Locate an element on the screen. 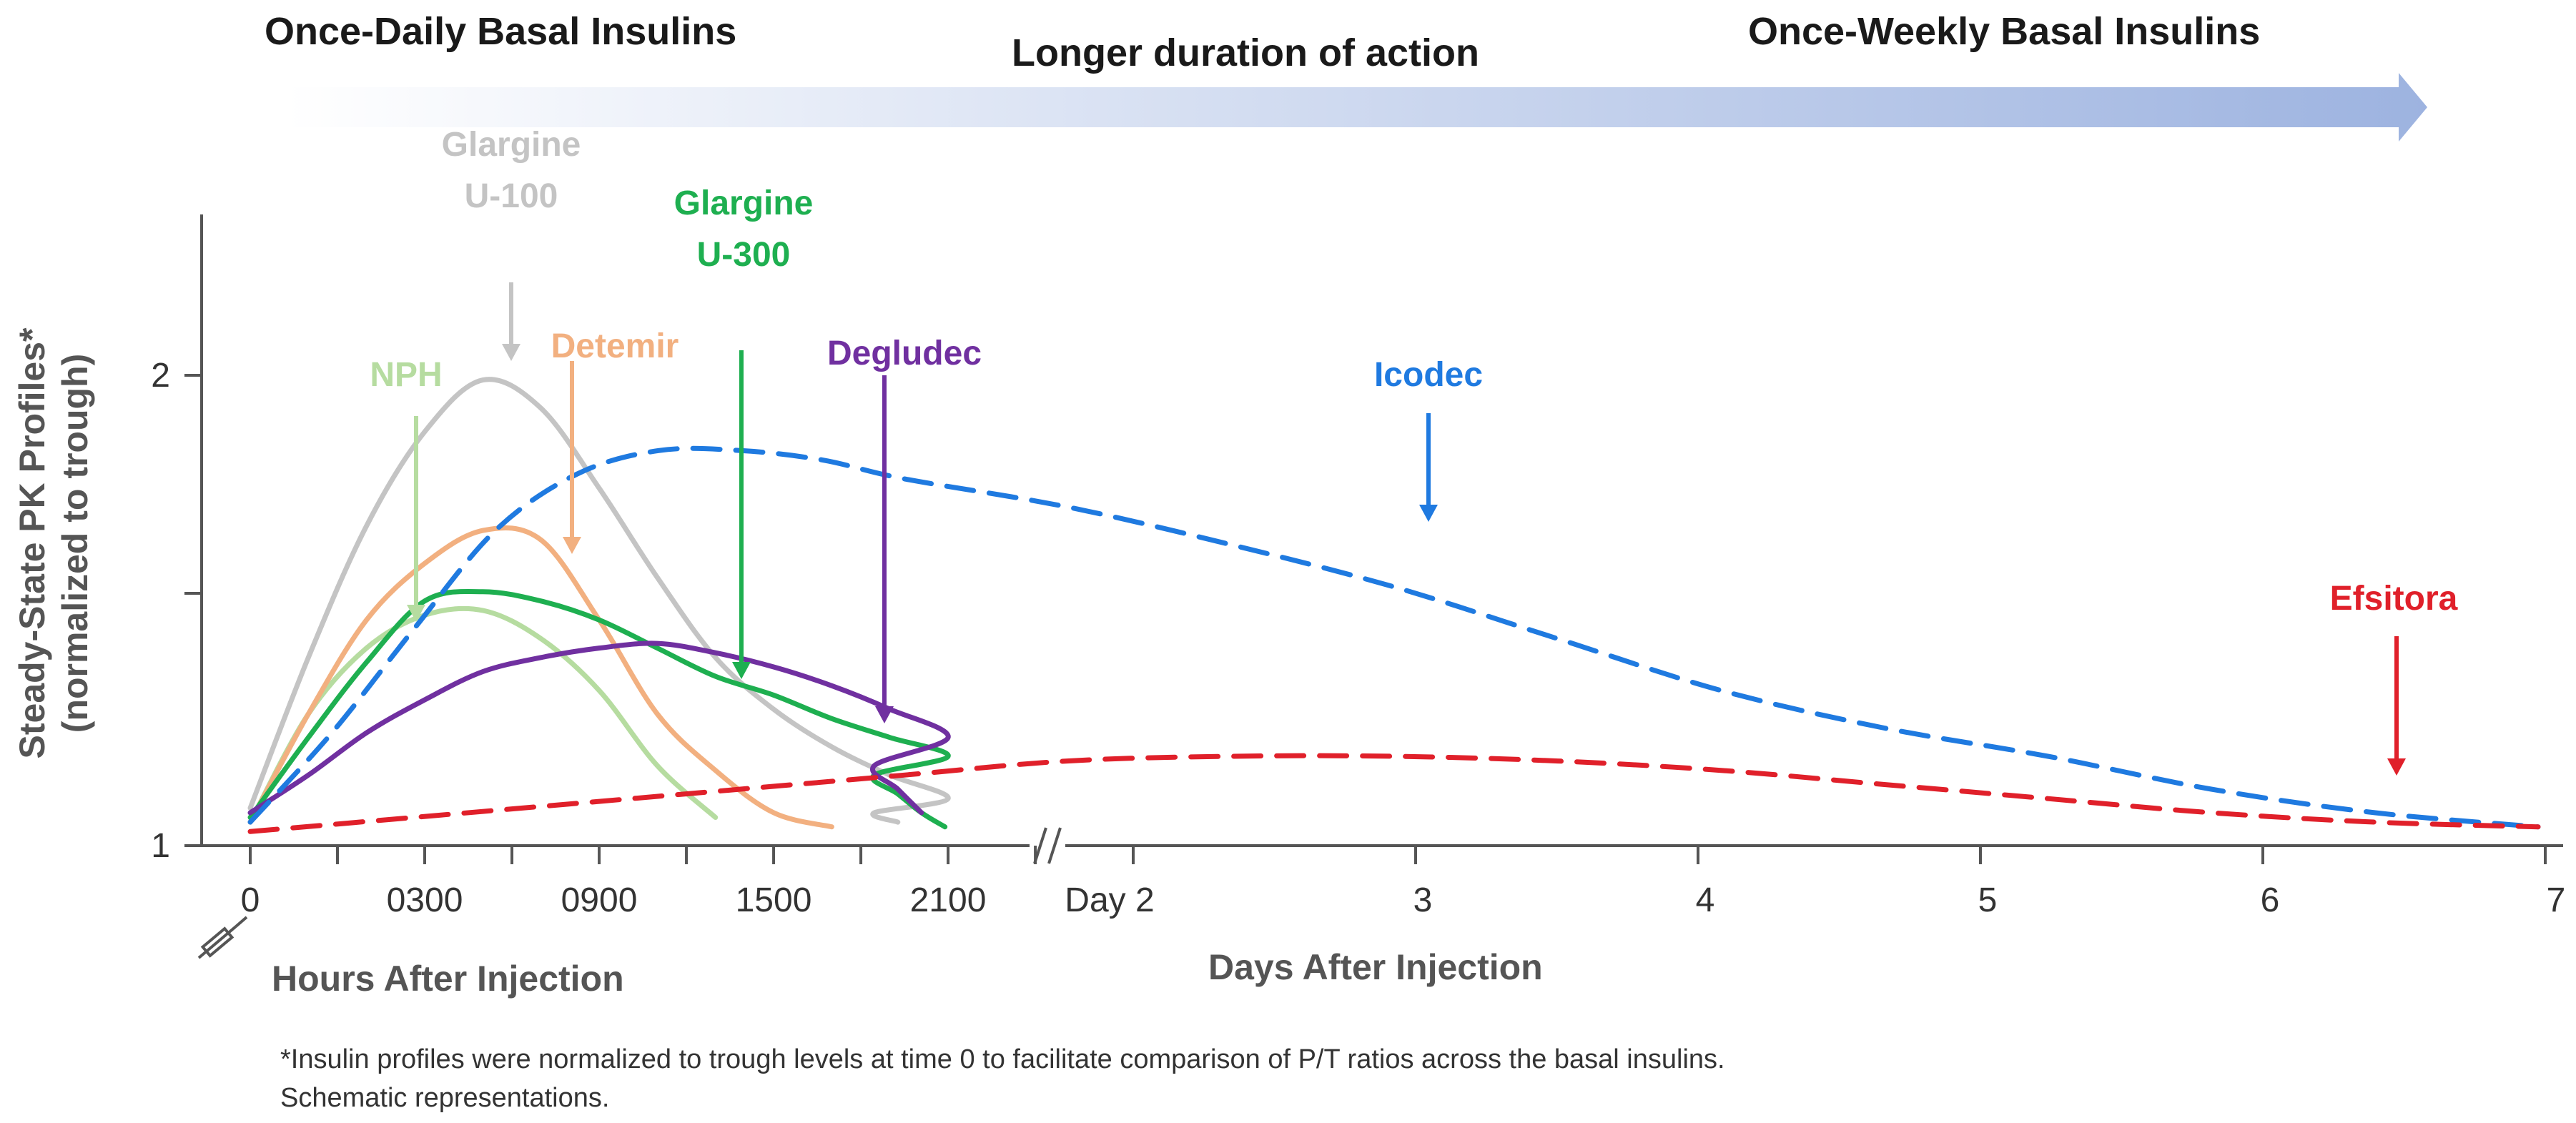  annotation-icodec-arrow-head is located at coordinates (1428, 513).